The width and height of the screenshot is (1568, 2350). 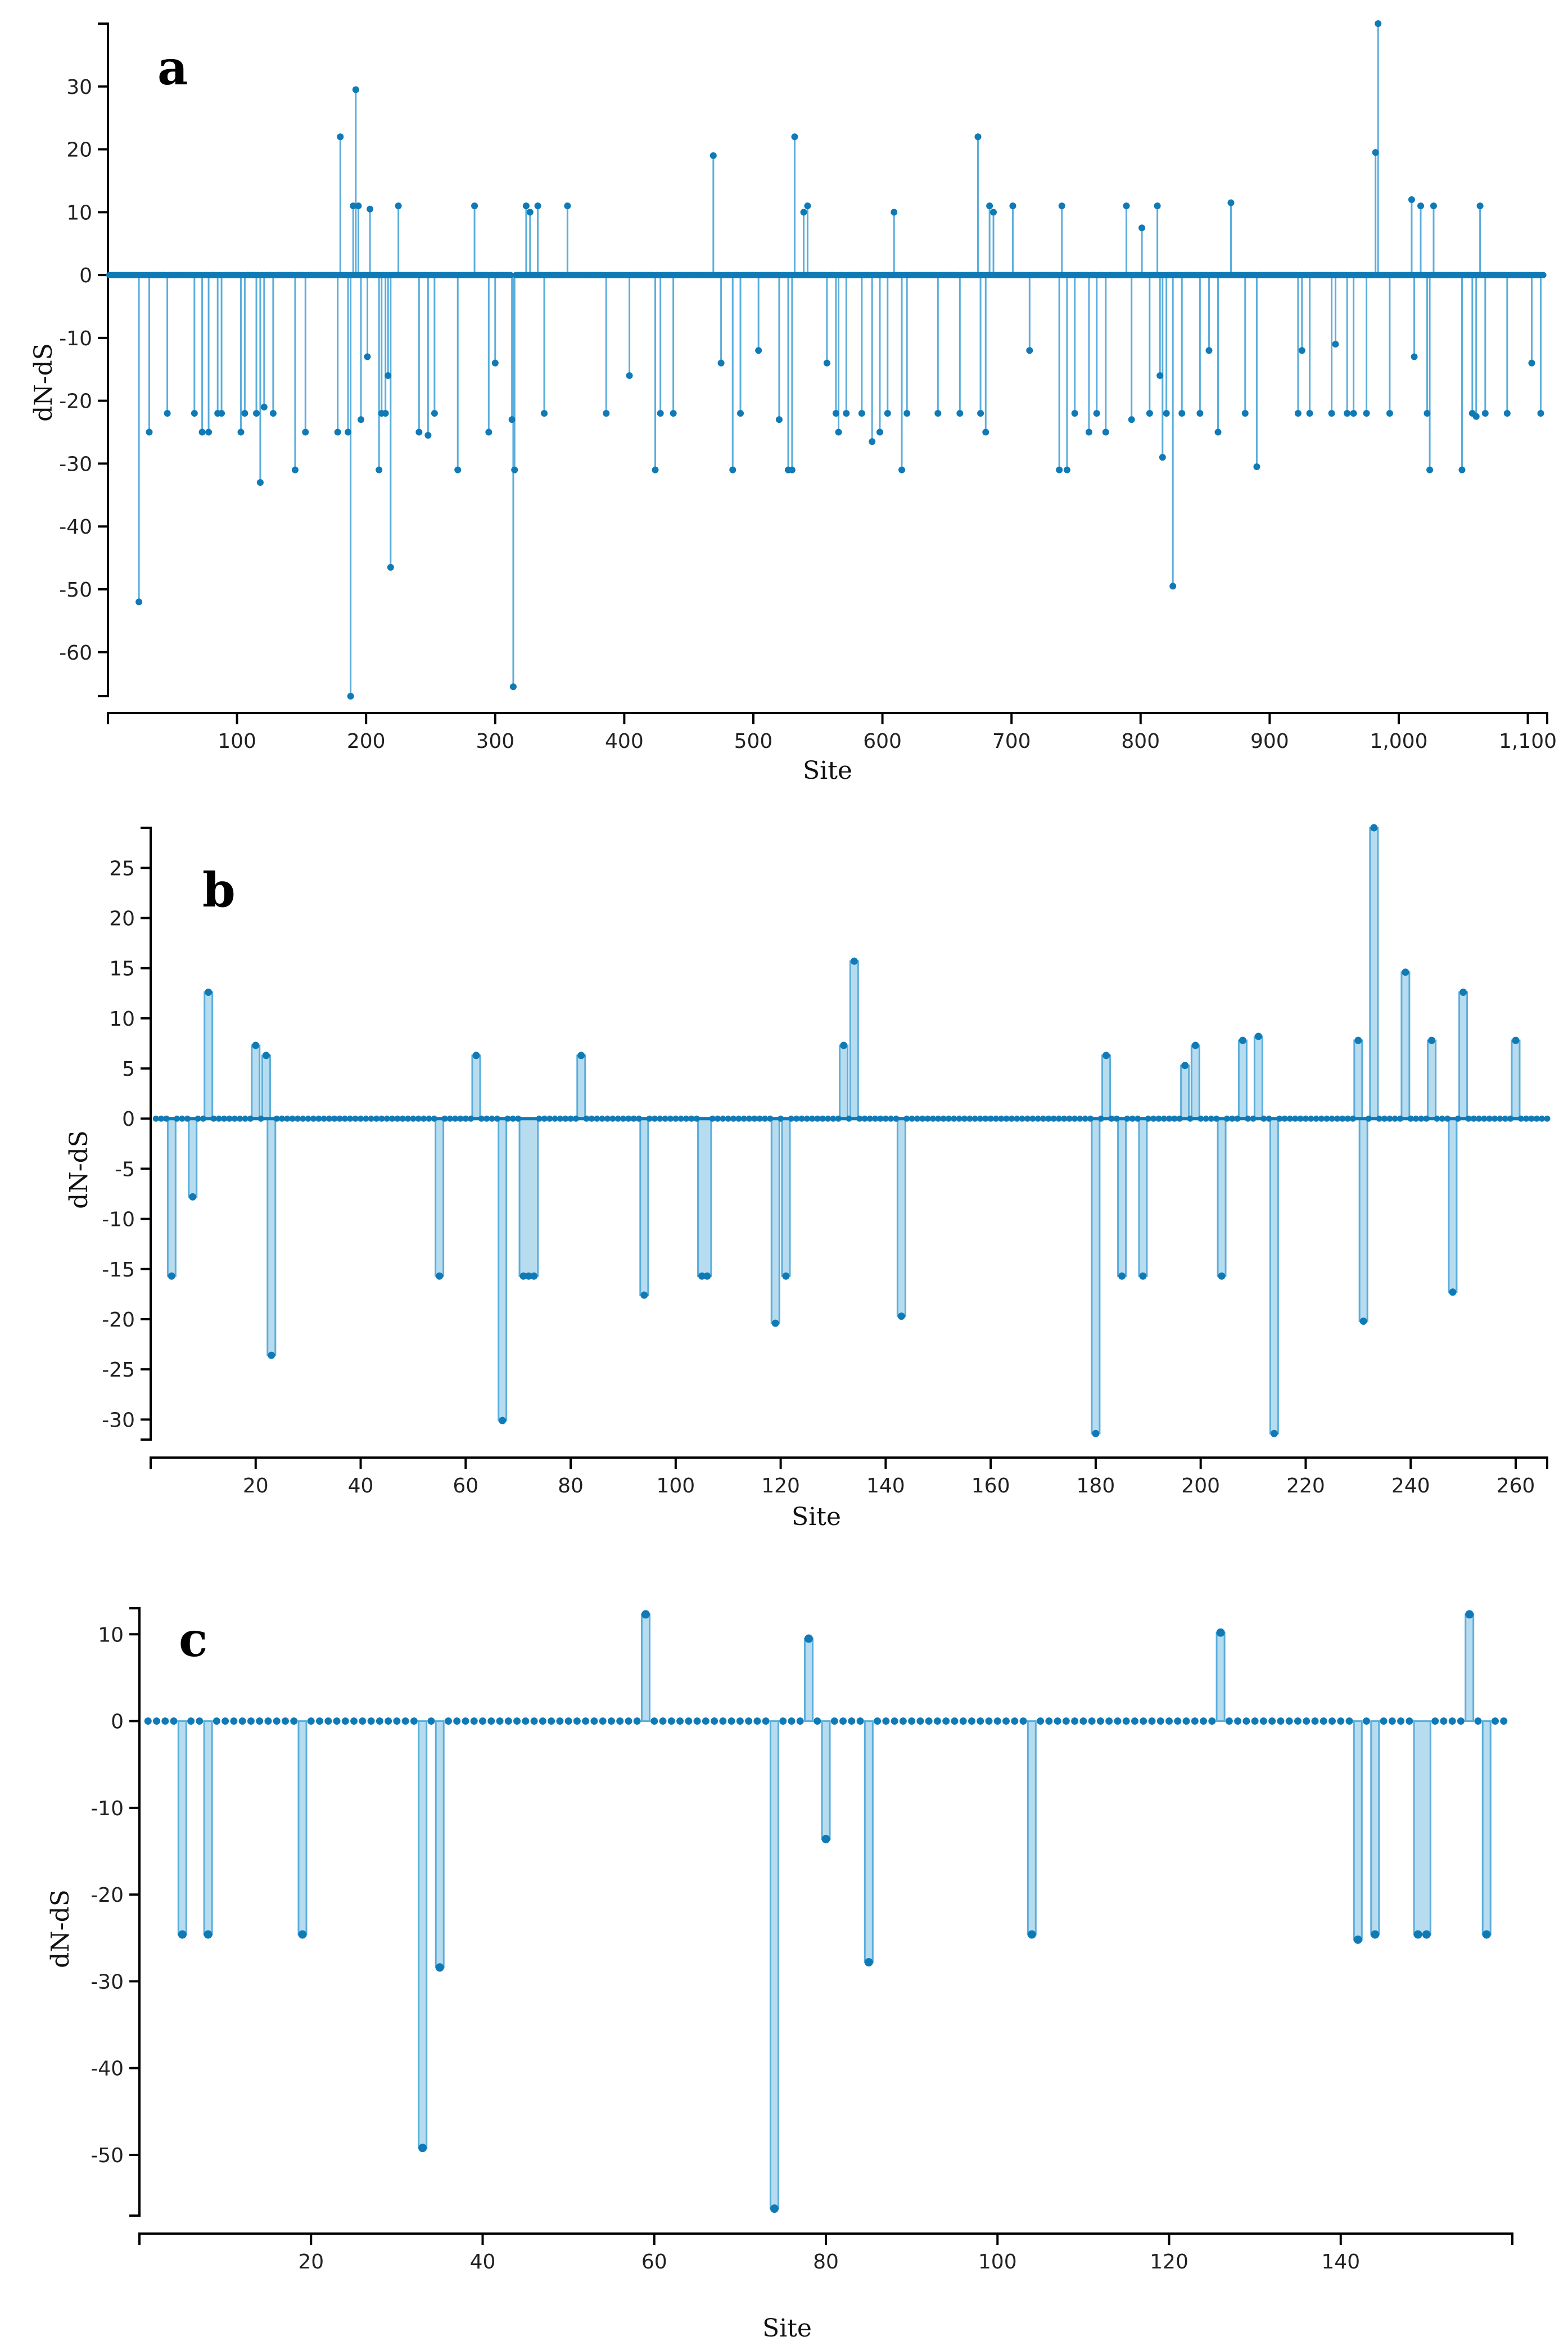 What do you see at coordinates (654, 2262) in the screenshot?
I see `panel-c-x-tick-label: 60` at bounding box center [654, 2262].